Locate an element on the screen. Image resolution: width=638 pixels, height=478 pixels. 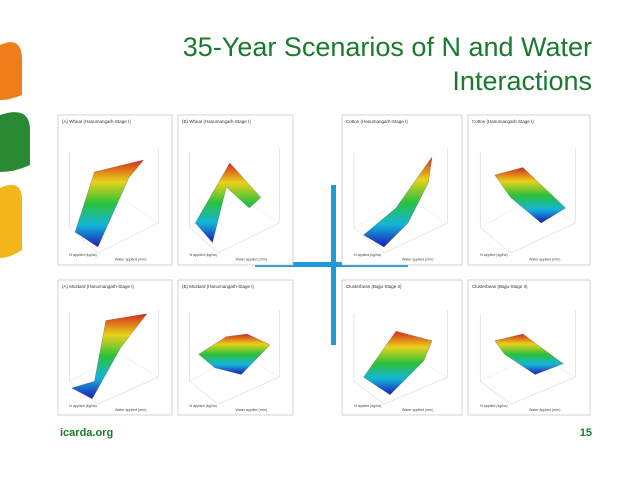
title: Interactions is located at coordinates (522, 81).